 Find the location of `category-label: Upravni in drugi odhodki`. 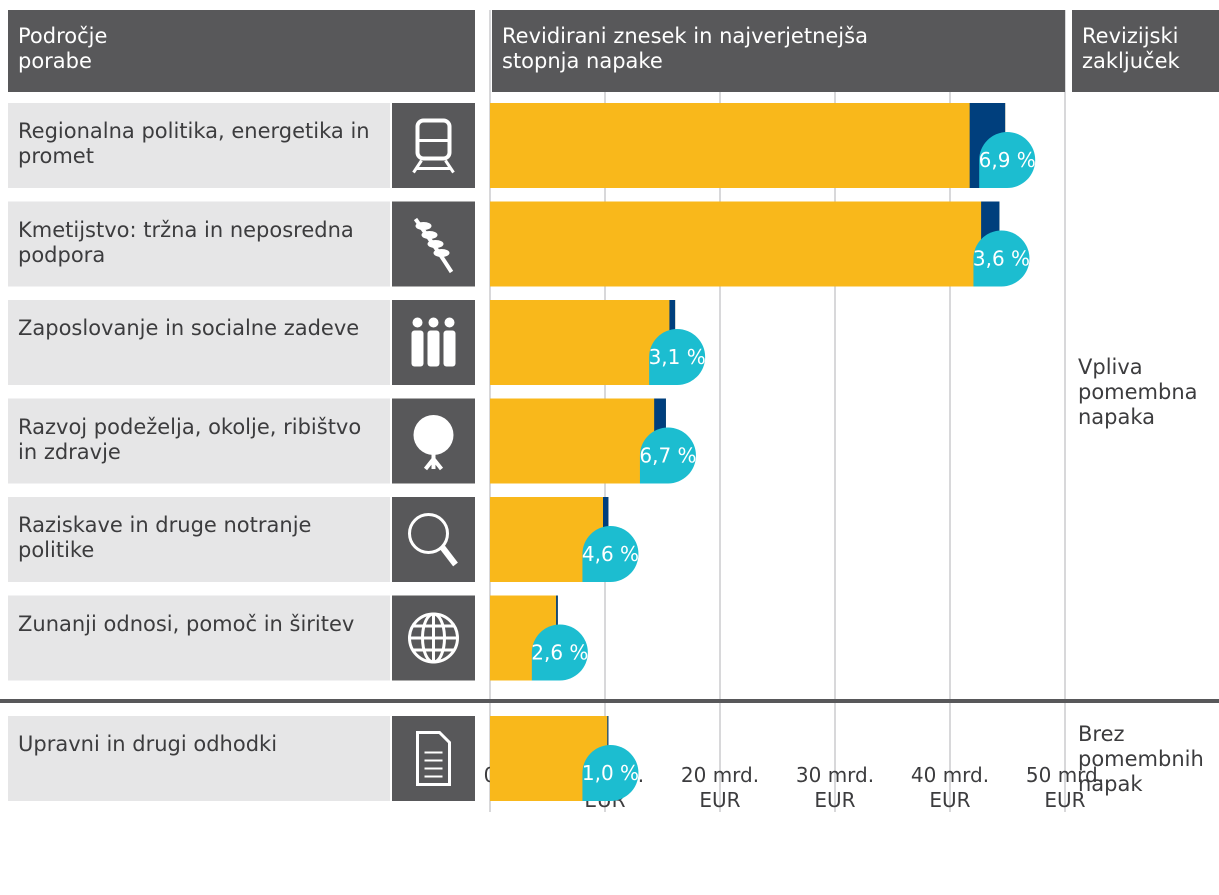

category-label: Upravni in drugi odhodki is located at coordinates (148, 744).